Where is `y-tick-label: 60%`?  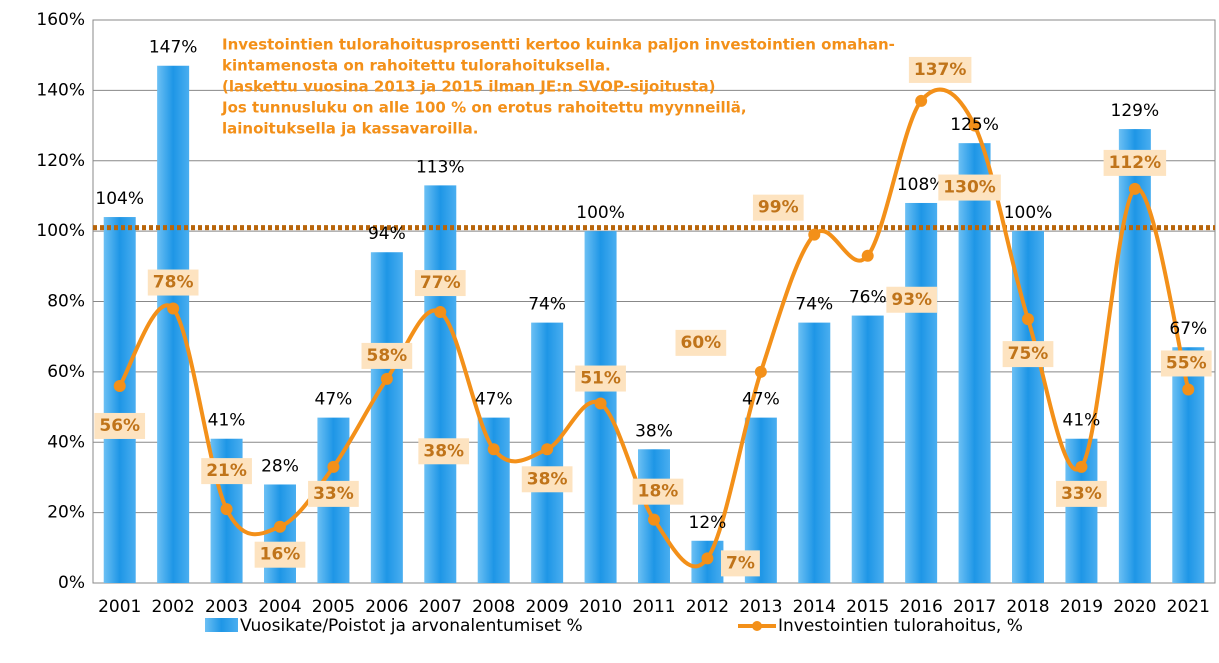 y-tick-label: 60% is located at coordinates (66, 372).